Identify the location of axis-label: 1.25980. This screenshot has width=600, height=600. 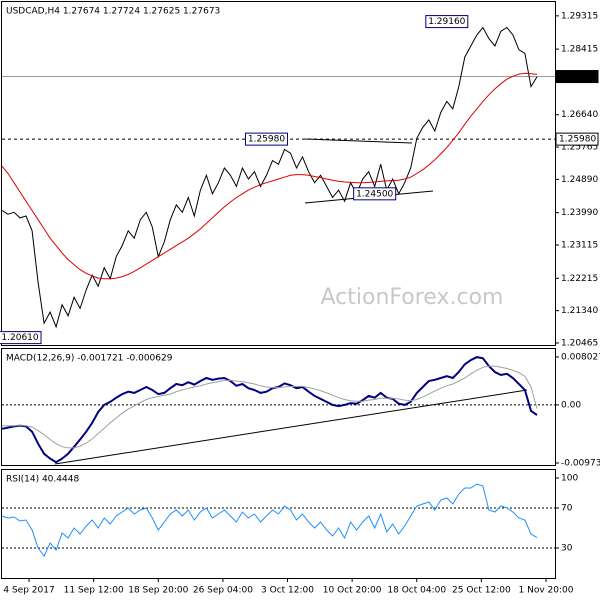
(577, 140).